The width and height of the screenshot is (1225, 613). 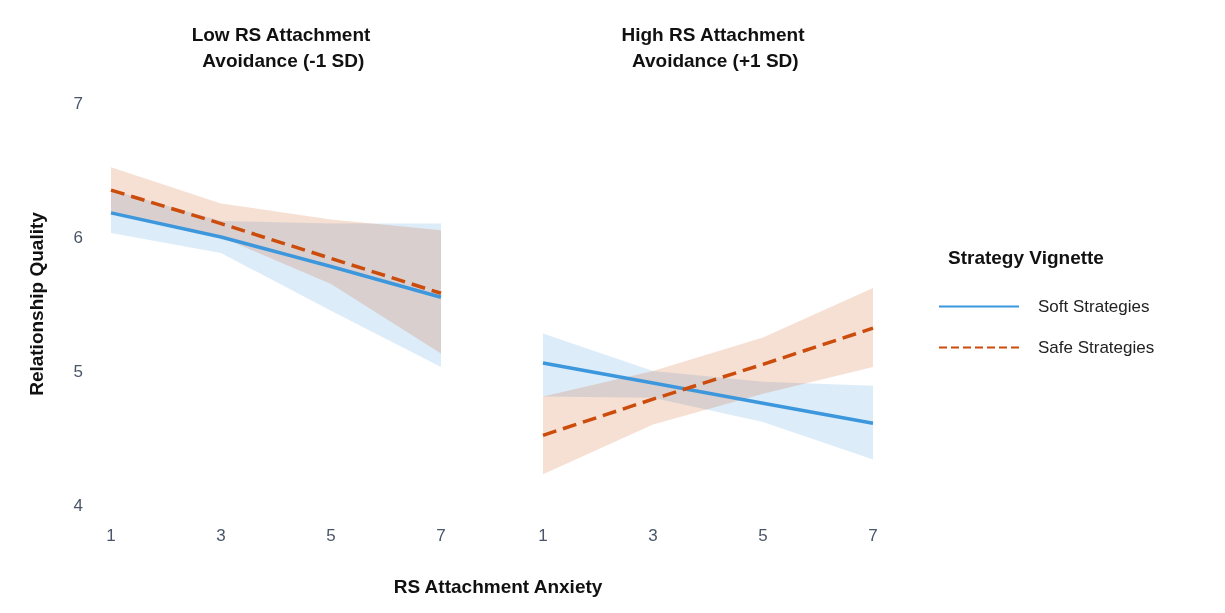 I want to click on y-tick-label: 7, so click(x=78, y=103).